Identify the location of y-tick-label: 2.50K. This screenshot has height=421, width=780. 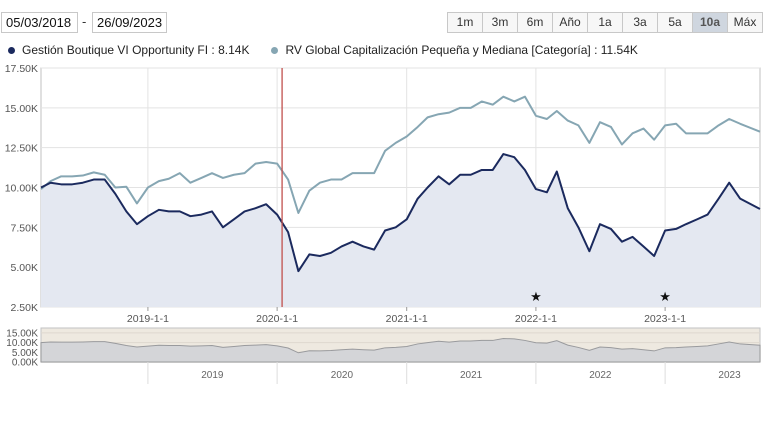
(24, 308).